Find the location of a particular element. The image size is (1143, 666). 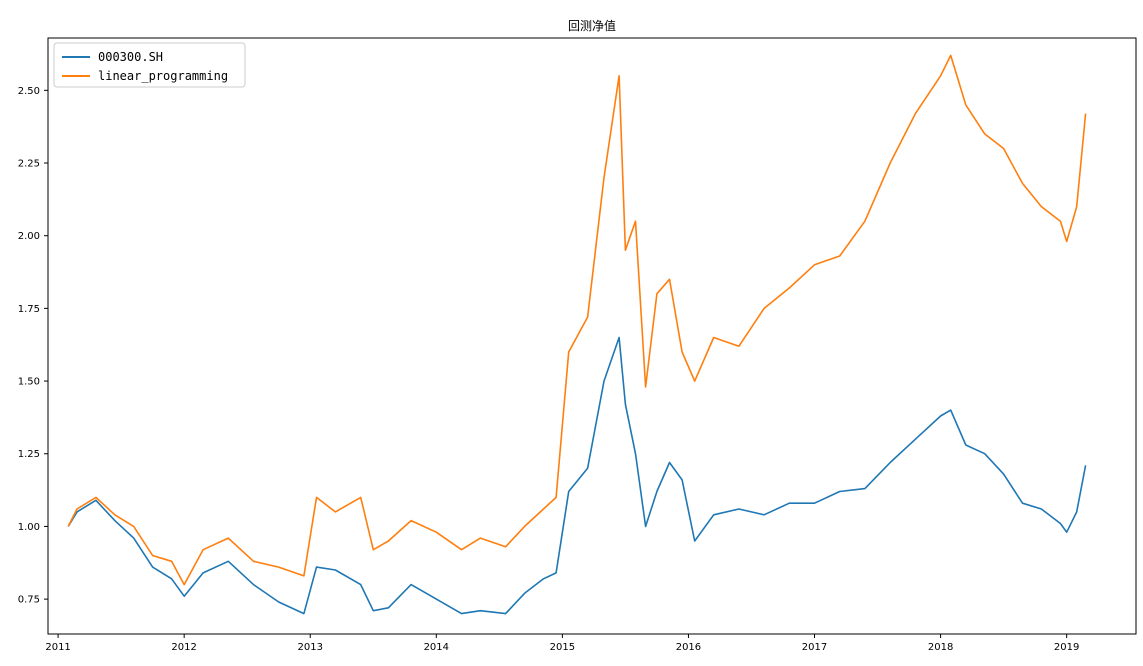

legend: 000300.SH linear_programming is located at coordinates (149, 65).